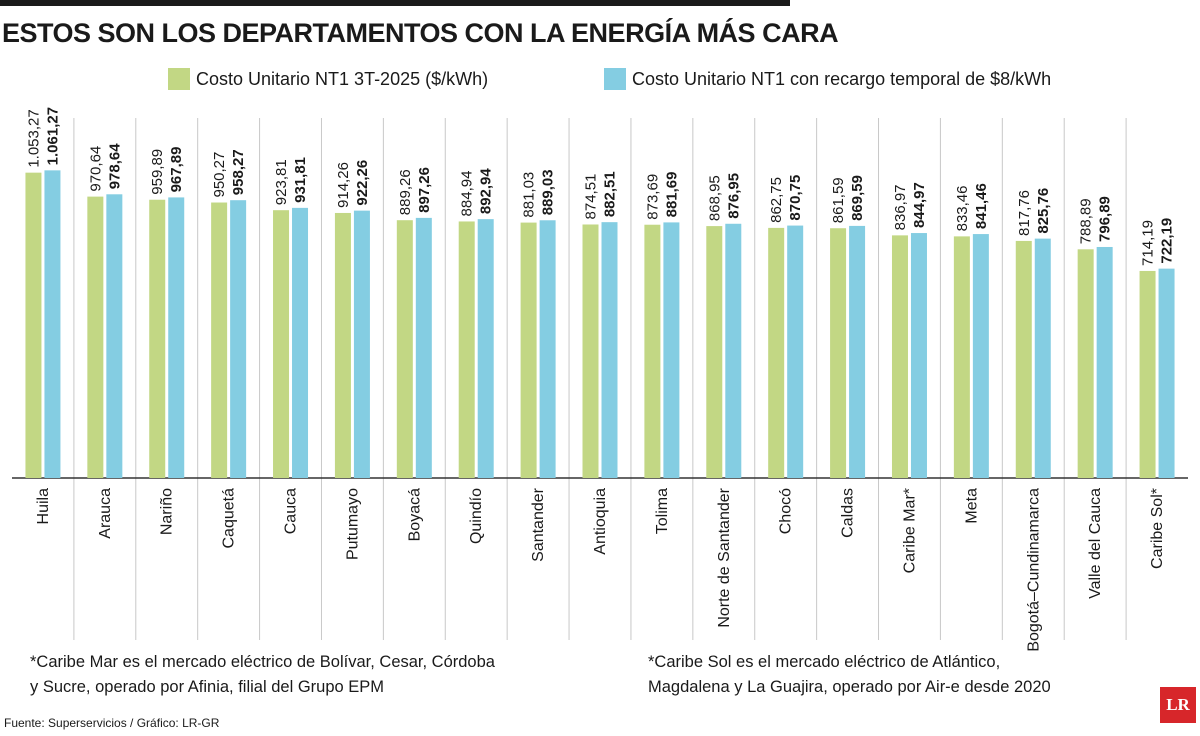 Image resolution: width=1200 pixels, height=736 pixels. I want to click on legend-item-series1: Costo Unitario NT1 3T-2025 ($/kWh), so click(328, 79).